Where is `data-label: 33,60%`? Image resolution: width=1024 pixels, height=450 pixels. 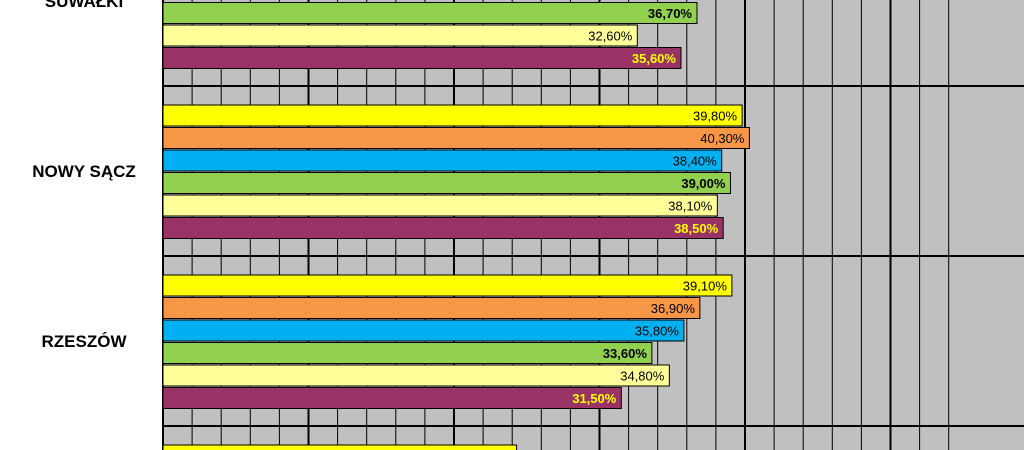 data-label: 33,60% is located at coordinates (625, 353).